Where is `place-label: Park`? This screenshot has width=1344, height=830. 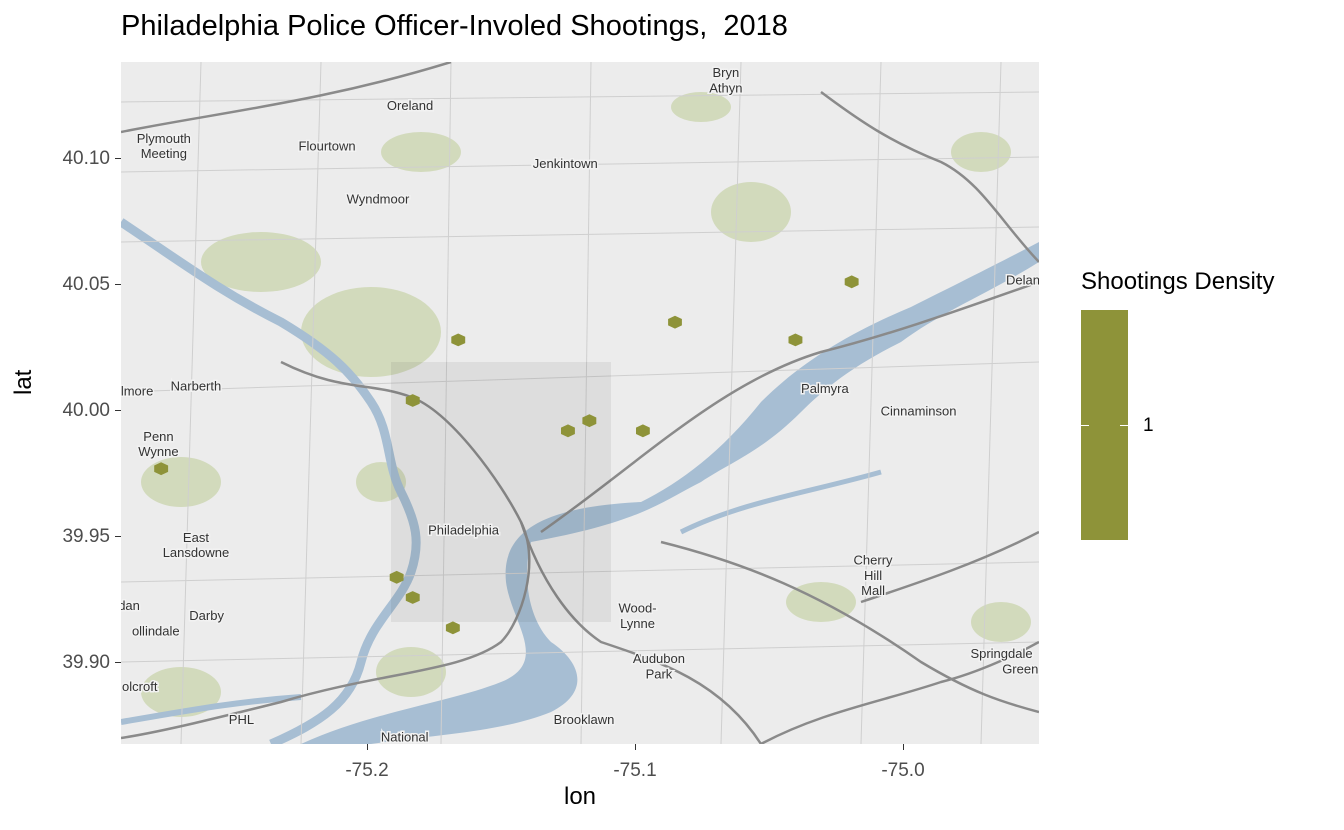 place-label: Park is located at coordinates (659, 673).